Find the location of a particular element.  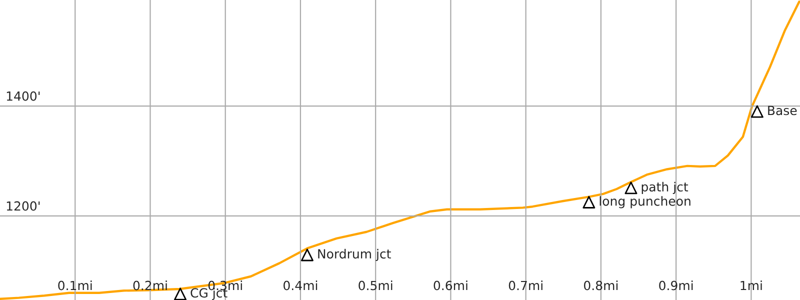

annotation: long puncheon is located at coordinates (645, 202).